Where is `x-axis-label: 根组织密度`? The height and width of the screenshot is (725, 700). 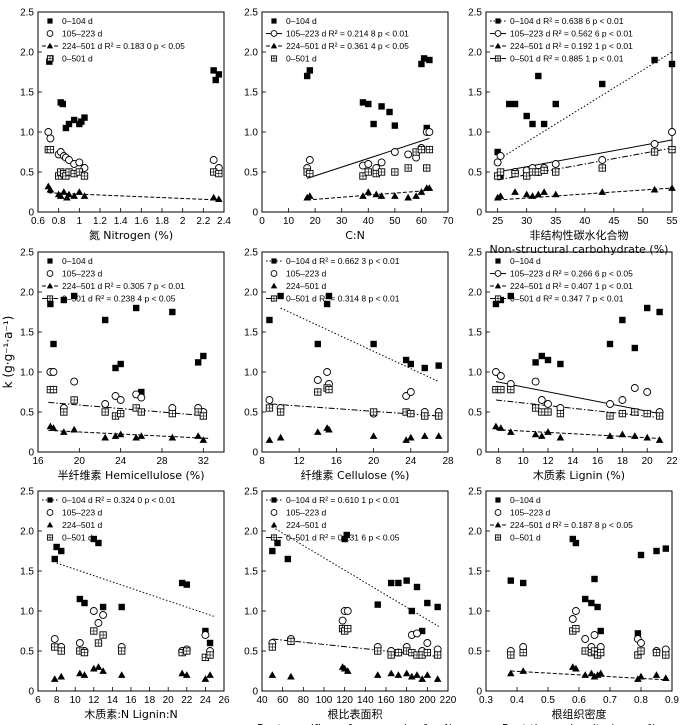
x-axis-label: 根组织密度 is located at coordinates (579, 714).